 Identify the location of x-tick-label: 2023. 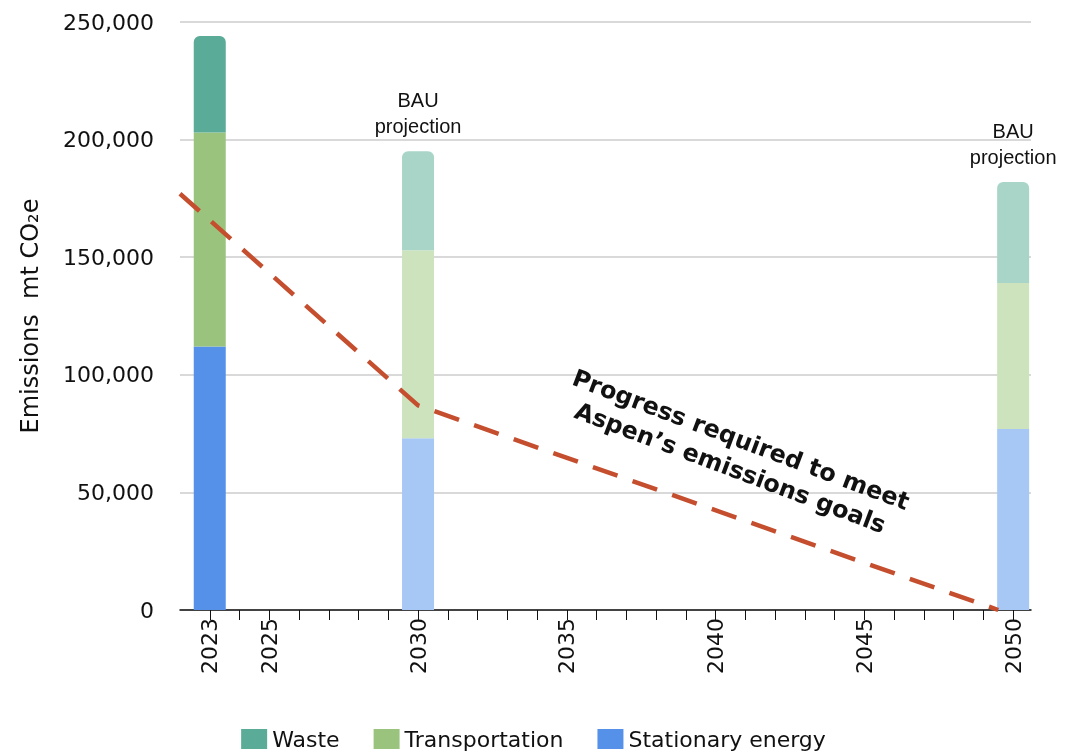
(210, 646).